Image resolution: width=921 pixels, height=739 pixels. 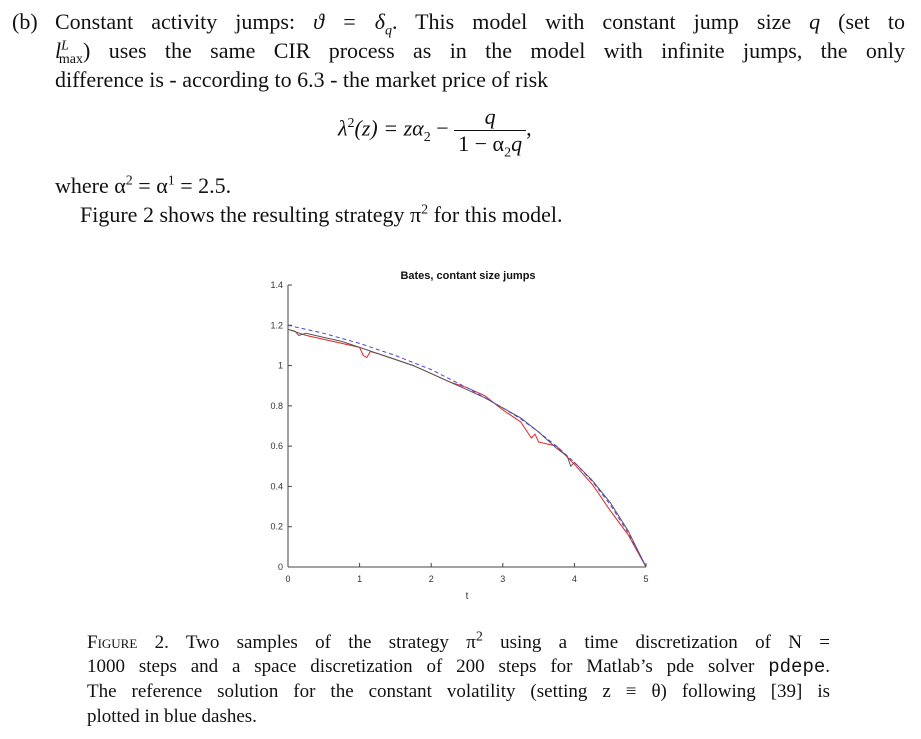 I want to click on item-label: (b), so click(x=25, y=21).